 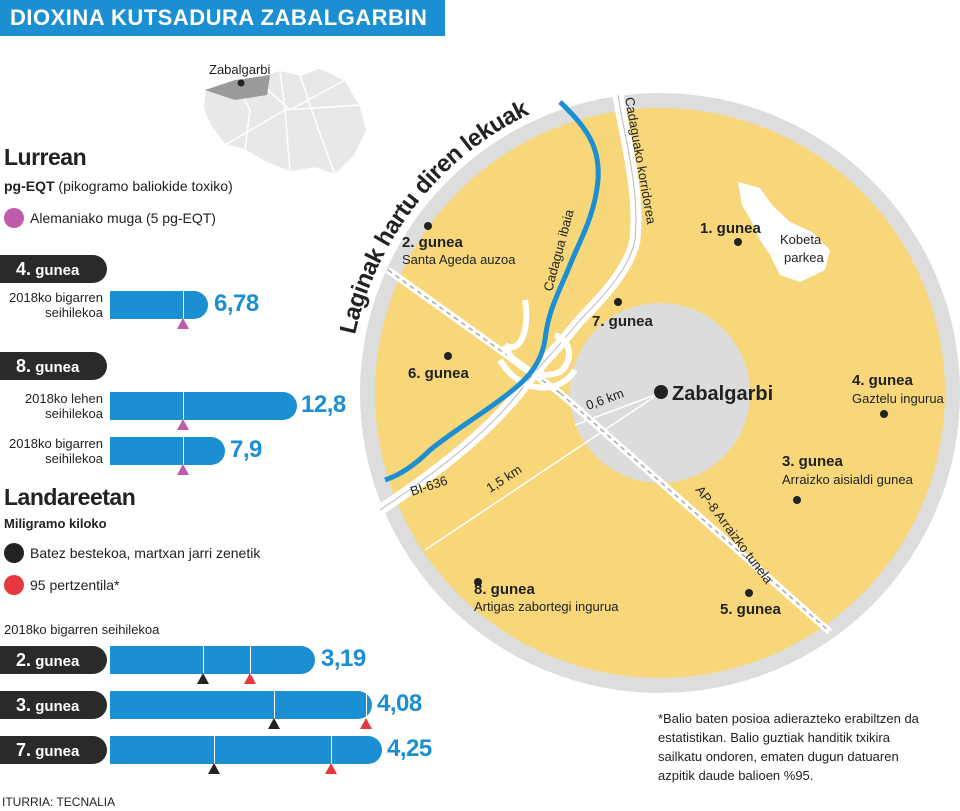 I want to click on plant-value: 4,08, so click(x=399, y=703).